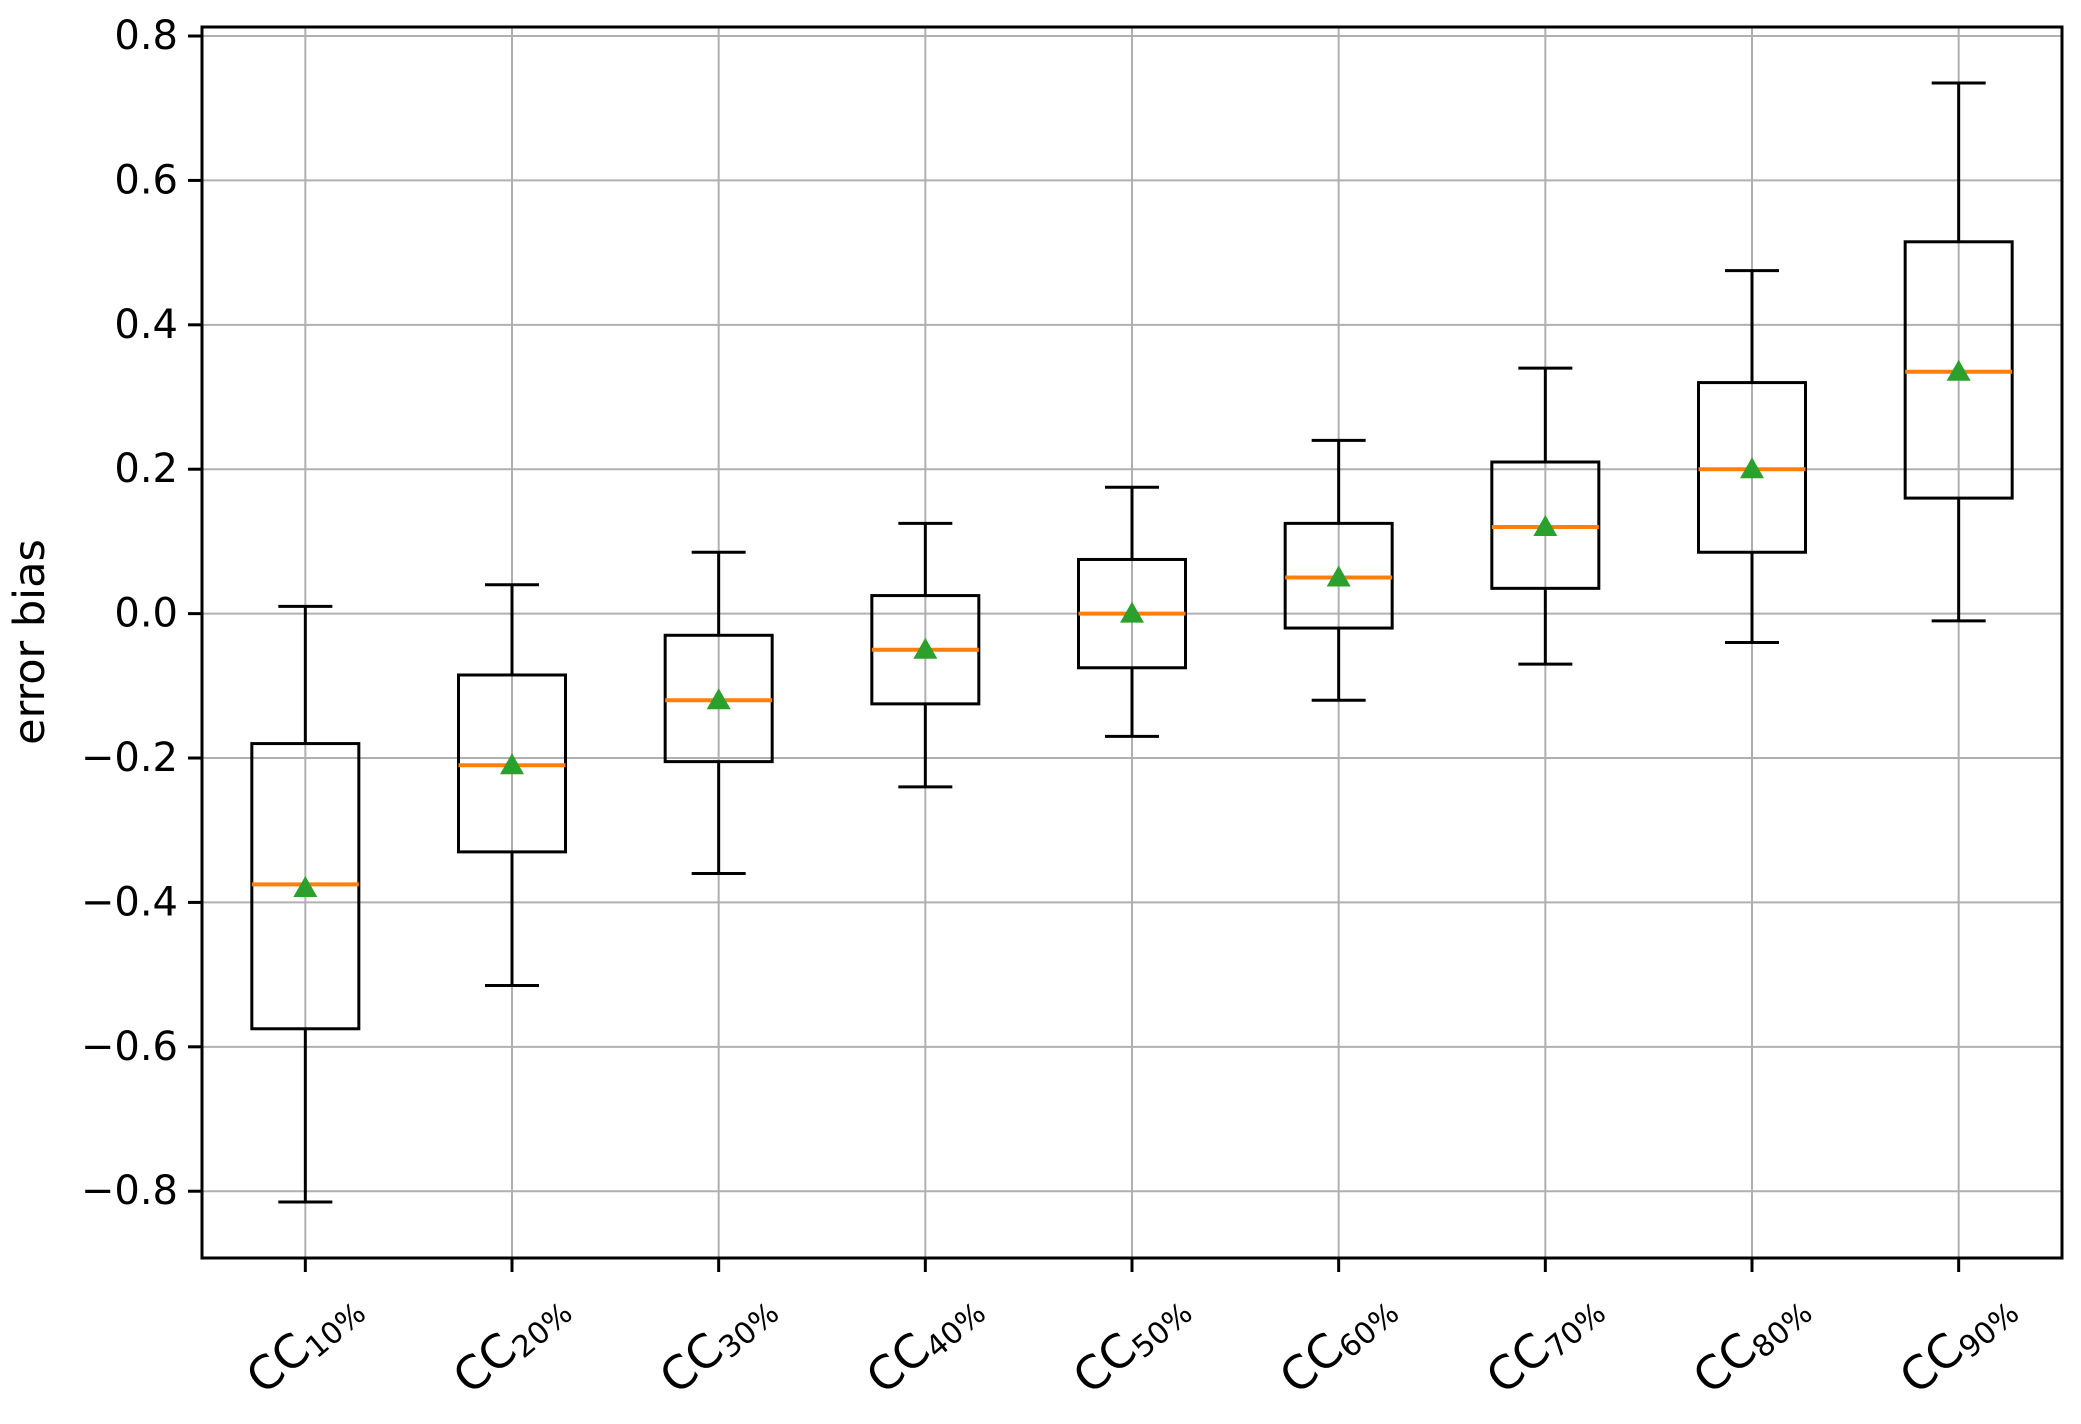 This screenshot has width=2081, height=1424. Describe the element at coordinates (129, 758) in the screenshot. I see `y-tick-label: −0.2` at that location.